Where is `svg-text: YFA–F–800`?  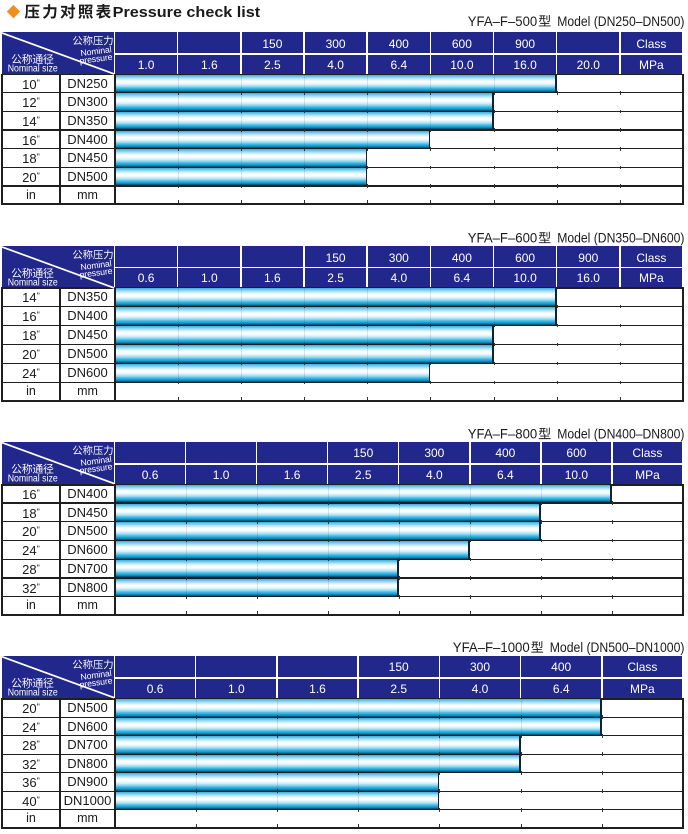
svg-text: YFA–F–800 is located at coordinates (502, 434).